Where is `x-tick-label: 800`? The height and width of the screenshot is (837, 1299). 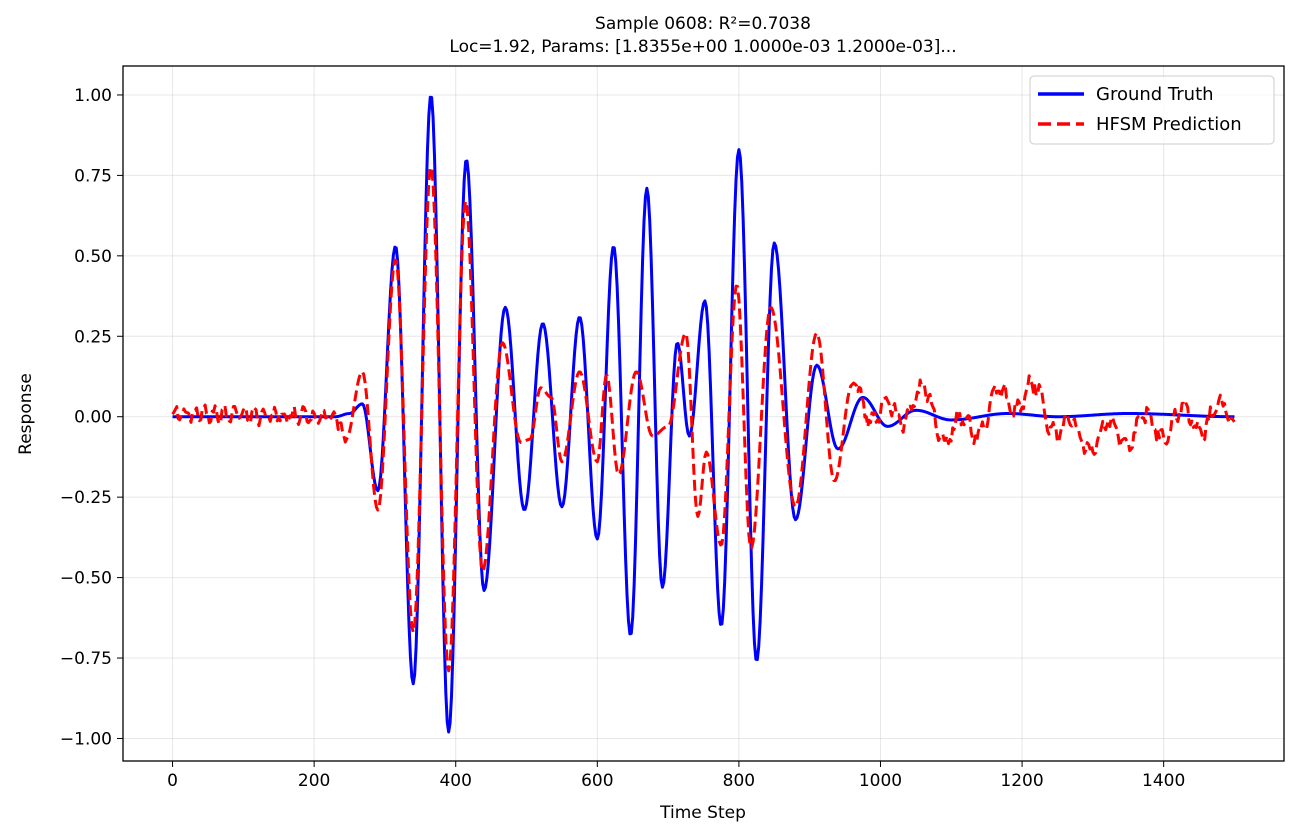 x-tick-label: 800 is located at coordinates (739, 781).